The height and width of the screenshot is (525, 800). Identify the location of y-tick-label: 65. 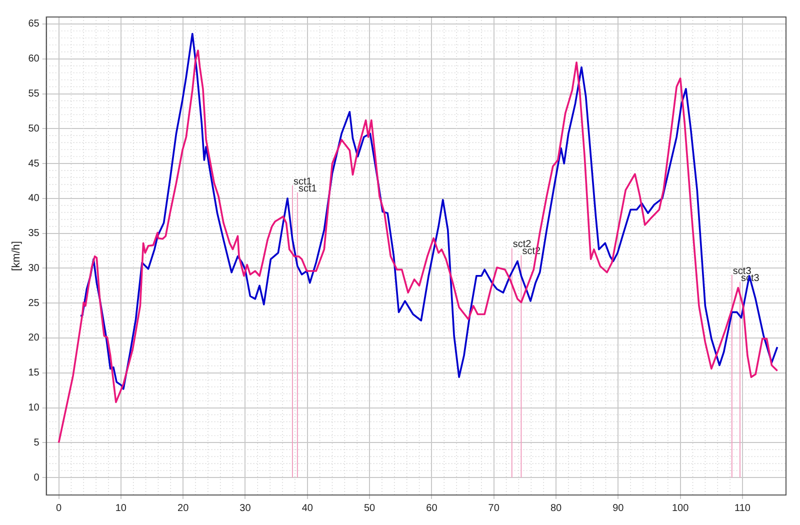
(34, 24).